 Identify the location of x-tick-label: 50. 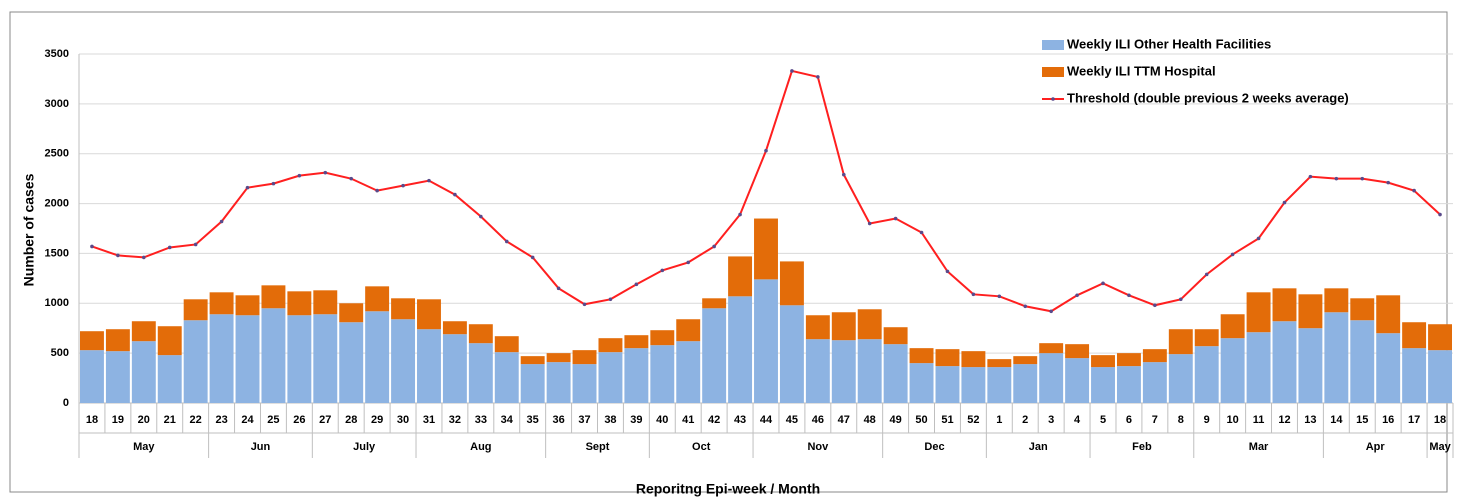
(921, 420).